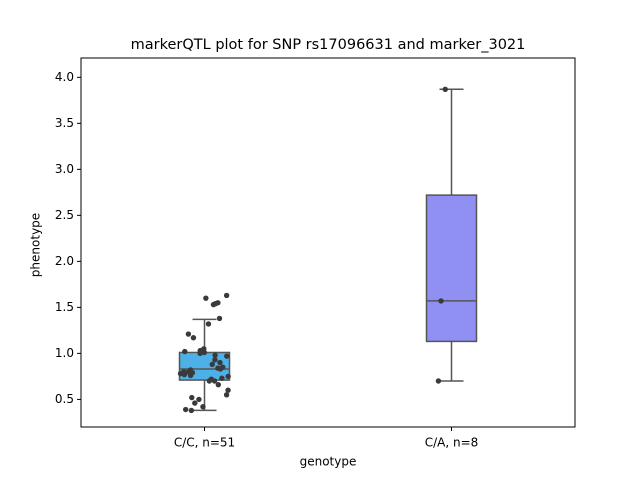  I want to click on y-tick-label: 0.5, so click(64, 399).